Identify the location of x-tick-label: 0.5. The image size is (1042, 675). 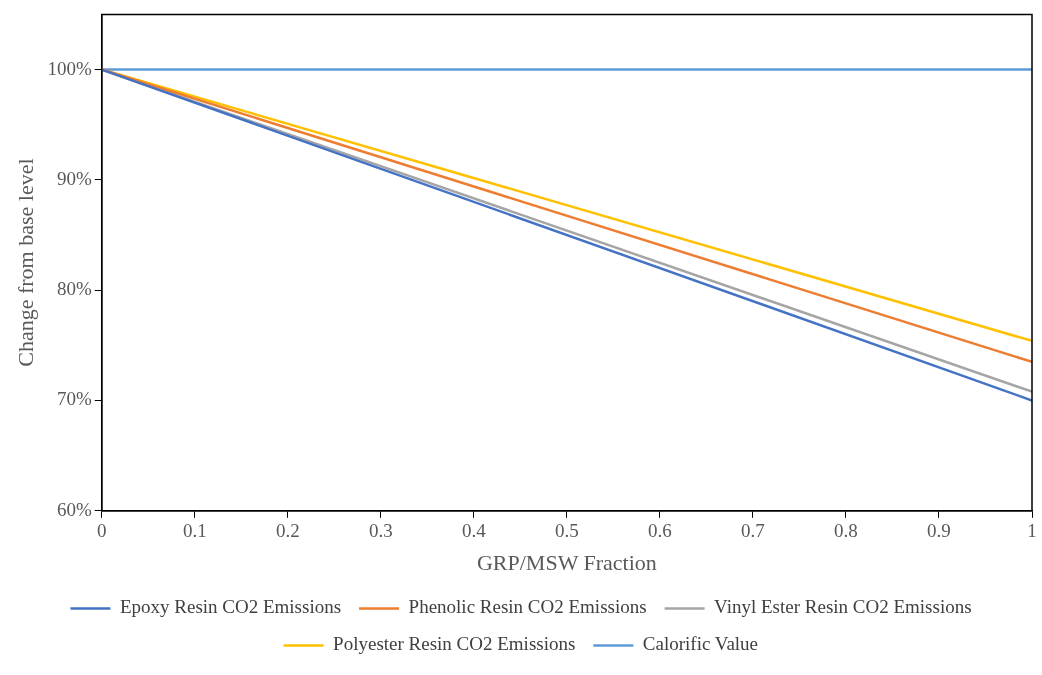
(566, 531).